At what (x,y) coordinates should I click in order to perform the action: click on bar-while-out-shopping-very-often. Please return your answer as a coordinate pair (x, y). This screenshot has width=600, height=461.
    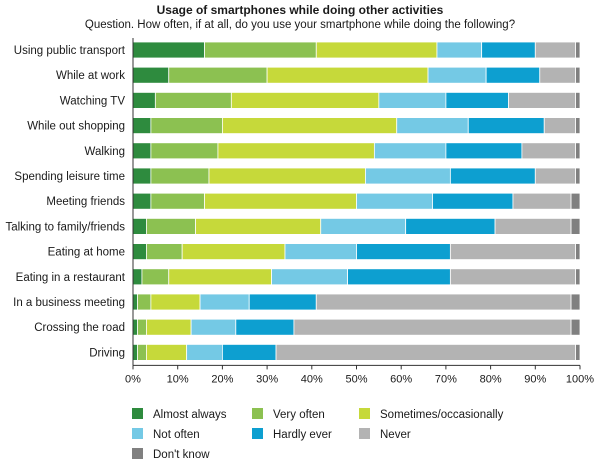
    Looking at the image, I should click on (186, 125).